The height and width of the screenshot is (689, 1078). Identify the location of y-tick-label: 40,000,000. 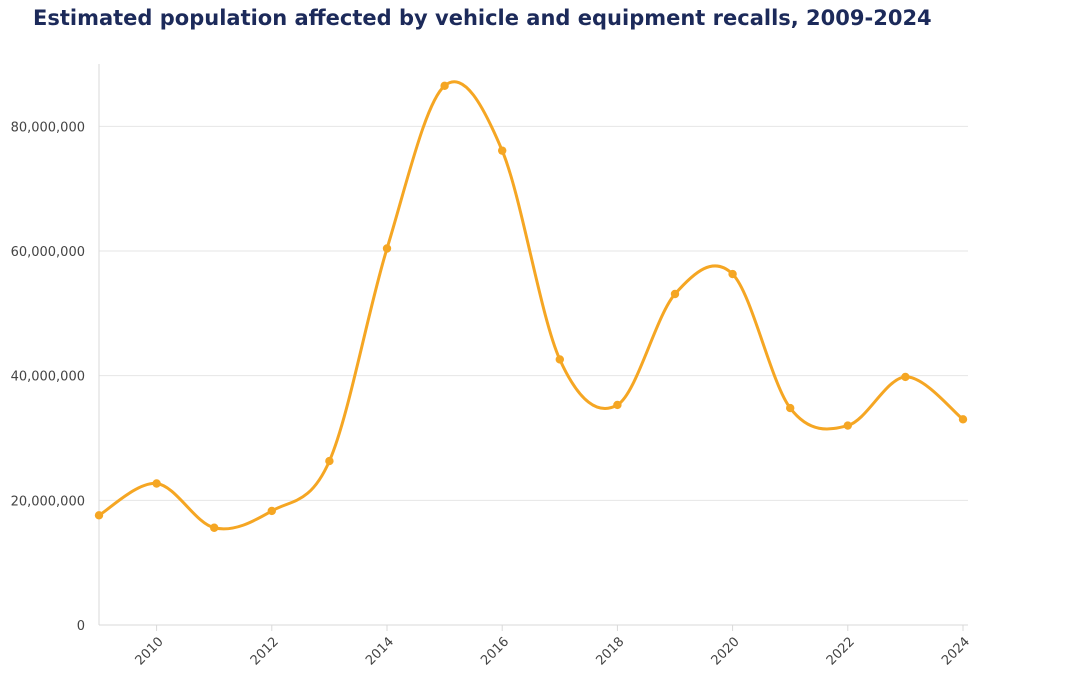
(48, 377).